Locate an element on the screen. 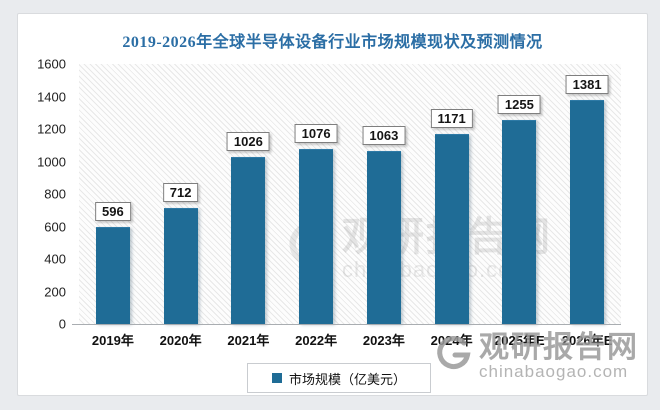 This screenshot has width=660, height=410. x-tick-label: 2025年E is located at coordinates (519, 340).